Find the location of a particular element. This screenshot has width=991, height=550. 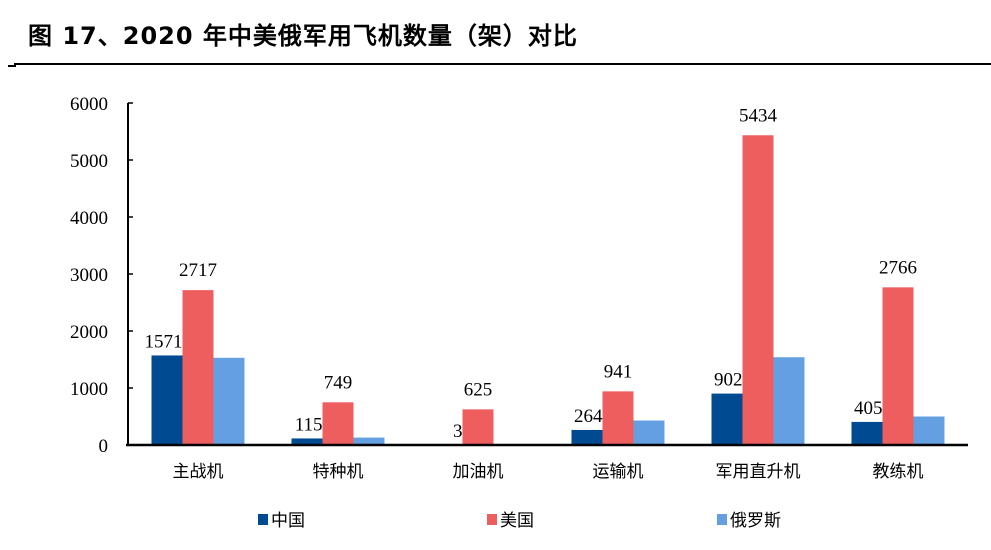

x-tick-label: 加油机 is located at coordinates (478, 472).